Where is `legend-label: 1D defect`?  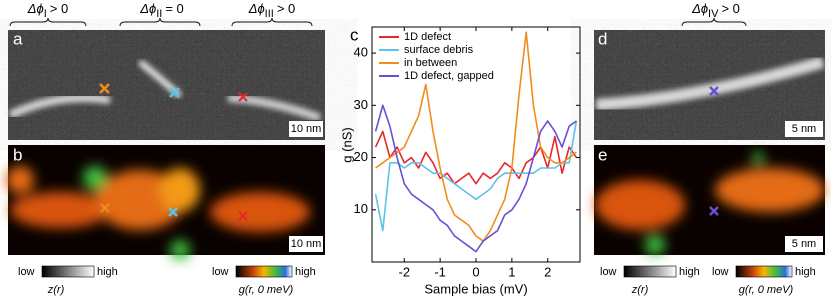
legend-label: 1D defect is located at coordinates (427, 37).